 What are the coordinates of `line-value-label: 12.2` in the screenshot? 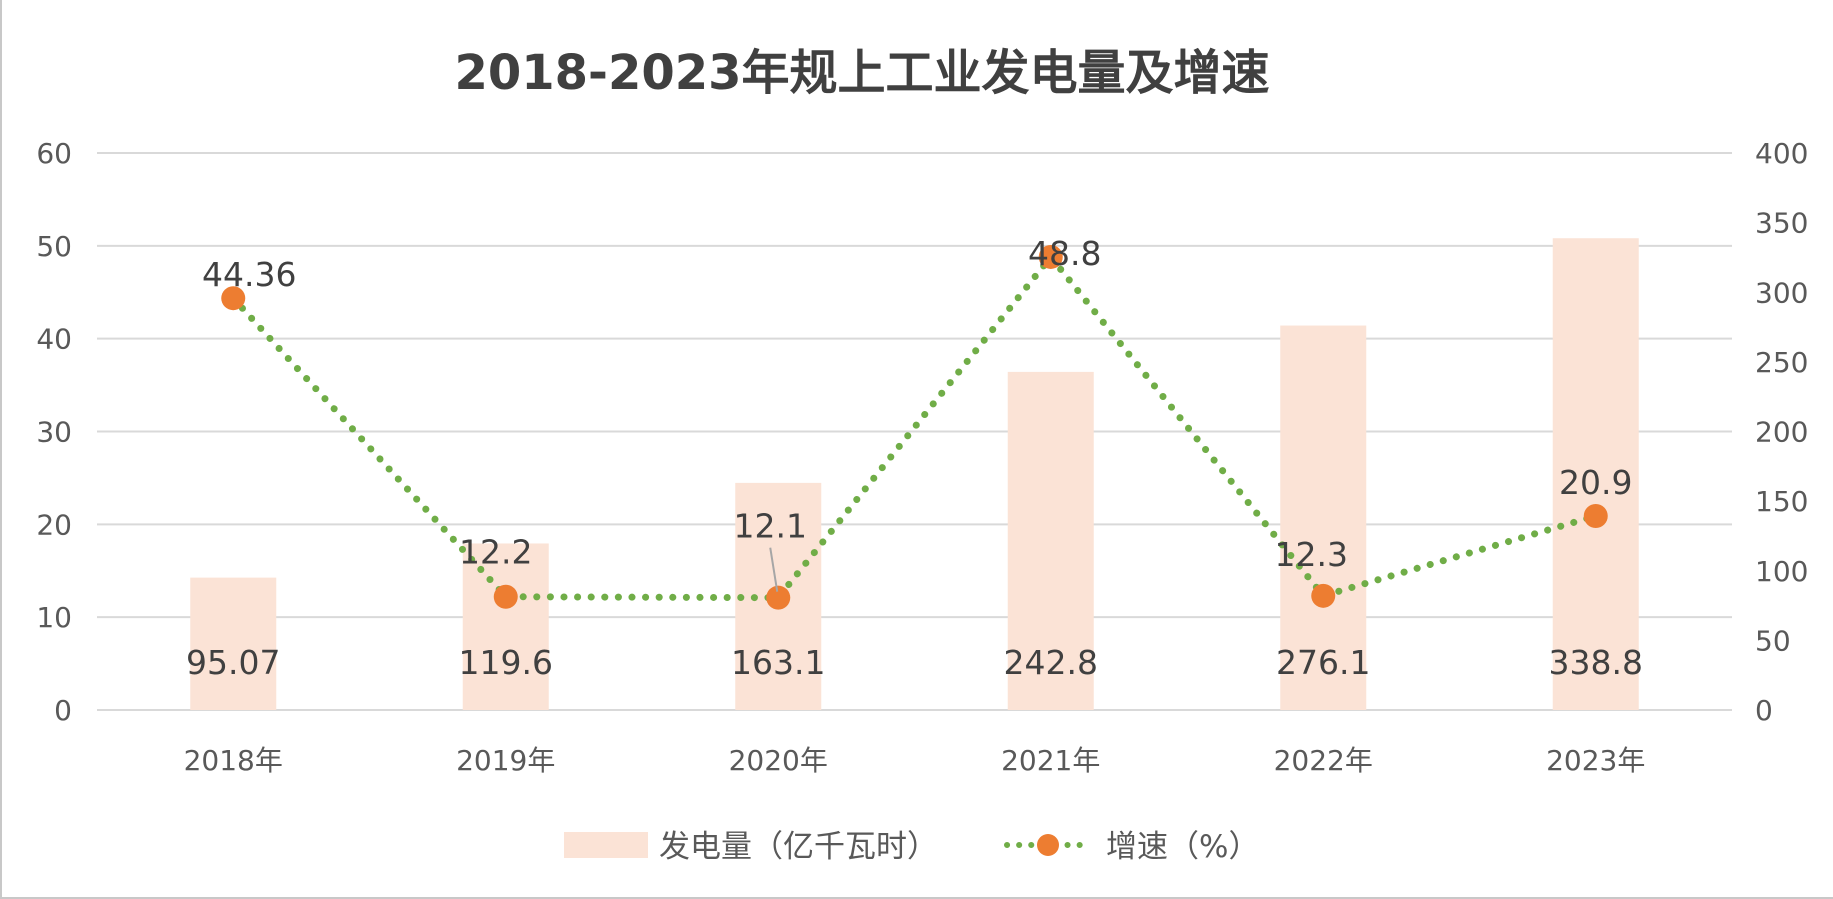 It's located at (495, 552).